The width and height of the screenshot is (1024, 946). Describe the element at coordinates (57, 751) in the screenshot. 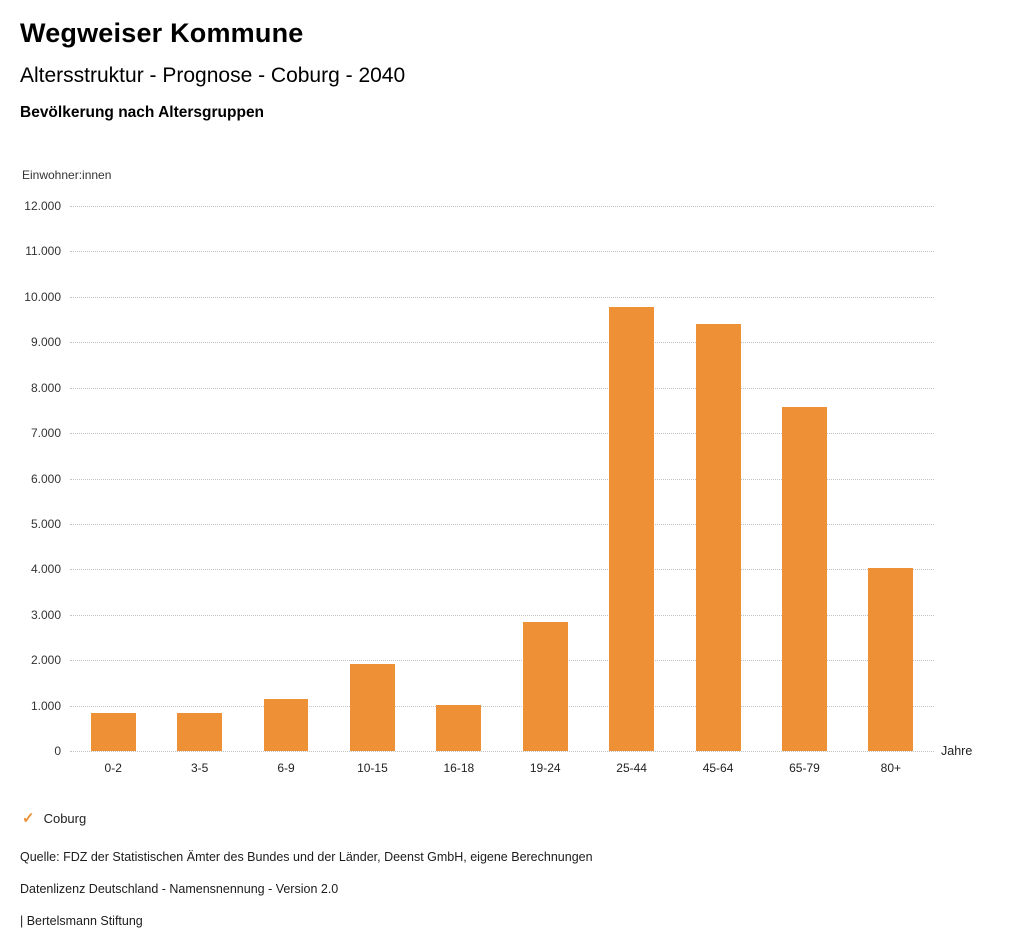

I see `y-tick-label: 0` at that location.